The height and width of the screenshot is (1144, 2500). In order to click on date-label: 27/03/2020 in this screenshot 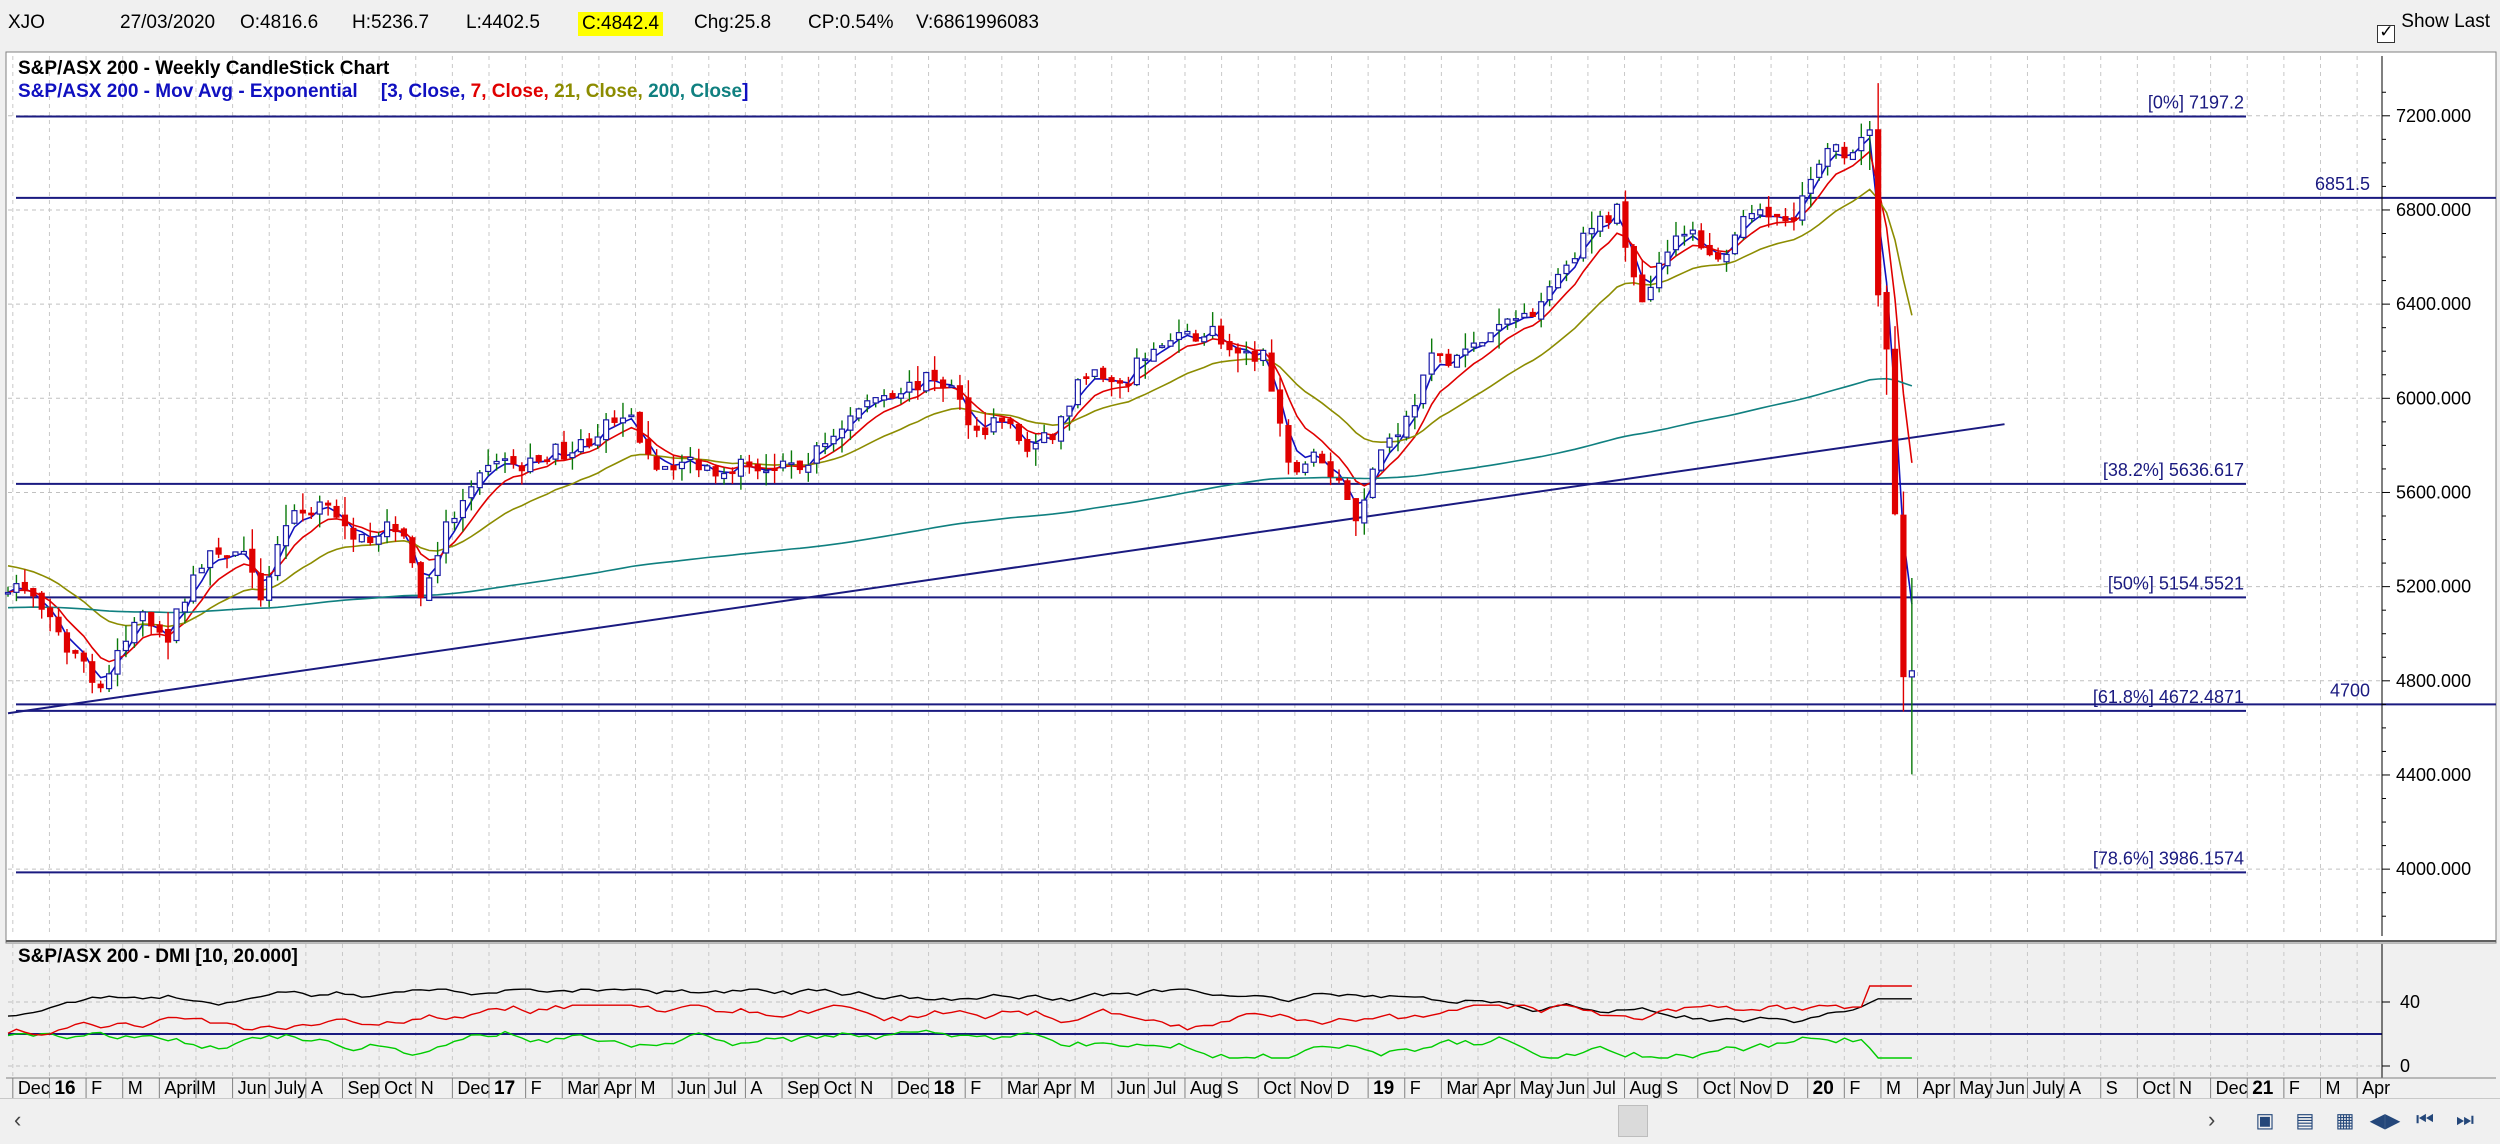, I will do `click(168, 22)`.